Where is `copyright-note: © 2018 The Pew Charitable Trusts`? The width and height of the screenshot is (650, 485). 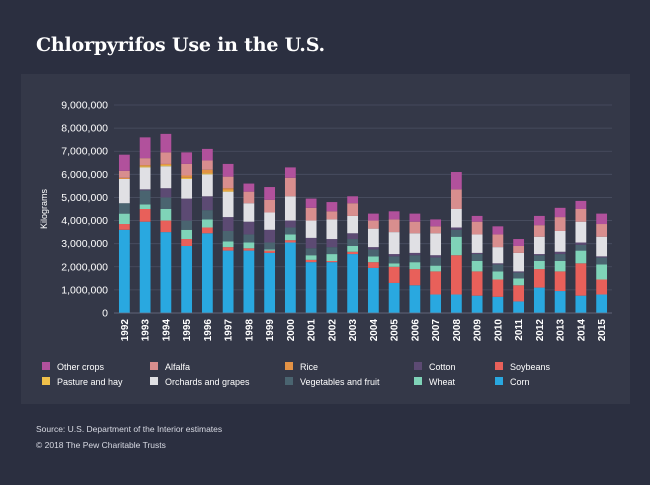 copyright-note: © 2018 The Pew Charitable Trusts is located at coordinates (101, 445).